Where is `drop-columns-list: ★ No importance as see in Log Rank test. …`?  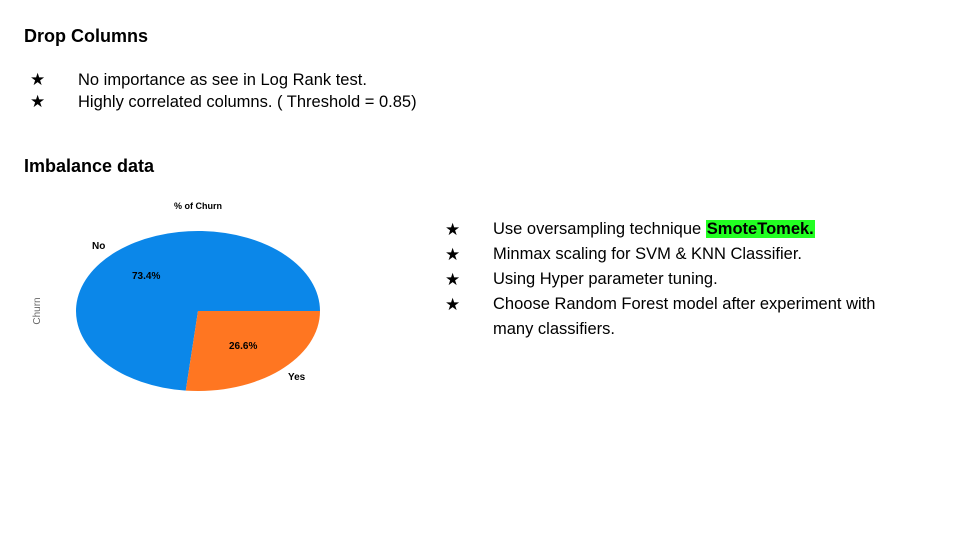 drop-columns-list: ★ No importance as see in Log Rank test. … is located at coordinates (223, 91).